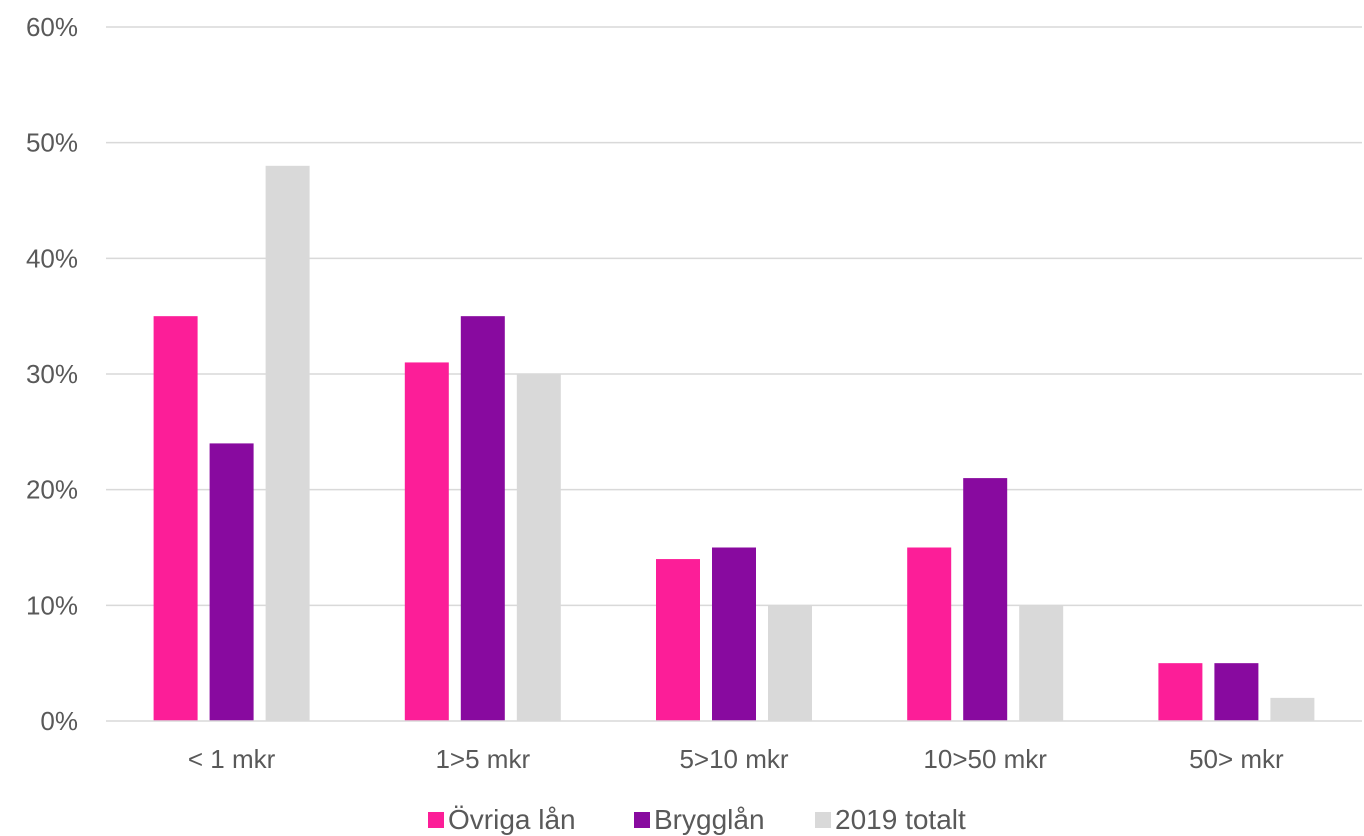 The width and height of the screenshot is (1364, 836). I want to click on legend-label: Övriga lån, so click(512, 819).